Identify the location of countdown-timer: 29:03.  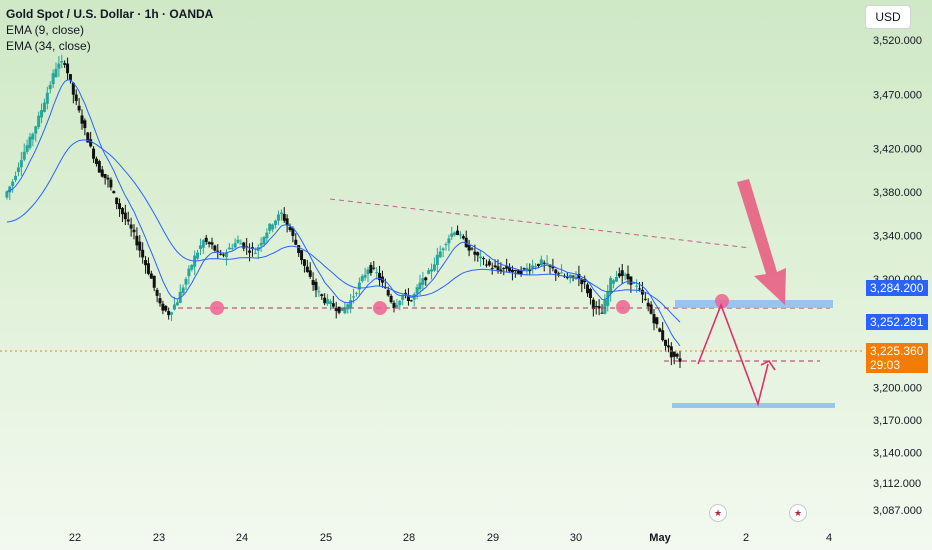
(885, 365).